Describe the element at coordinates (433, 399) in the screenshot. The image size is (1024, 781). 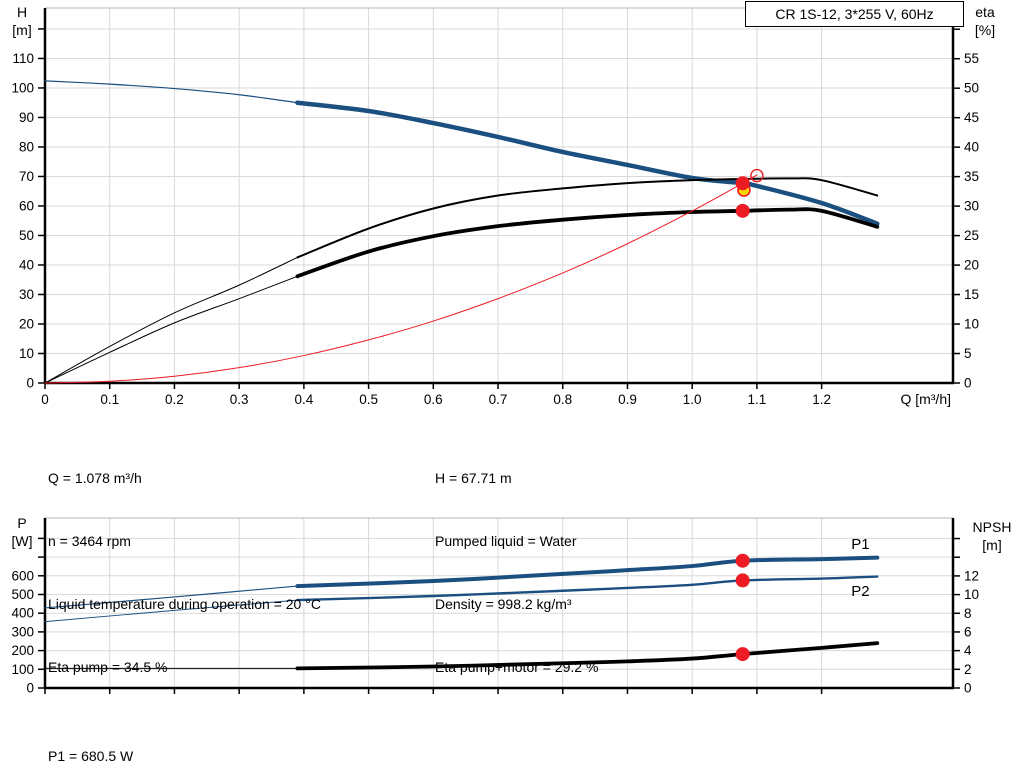
I see `svg-text: 0.6` at that location.